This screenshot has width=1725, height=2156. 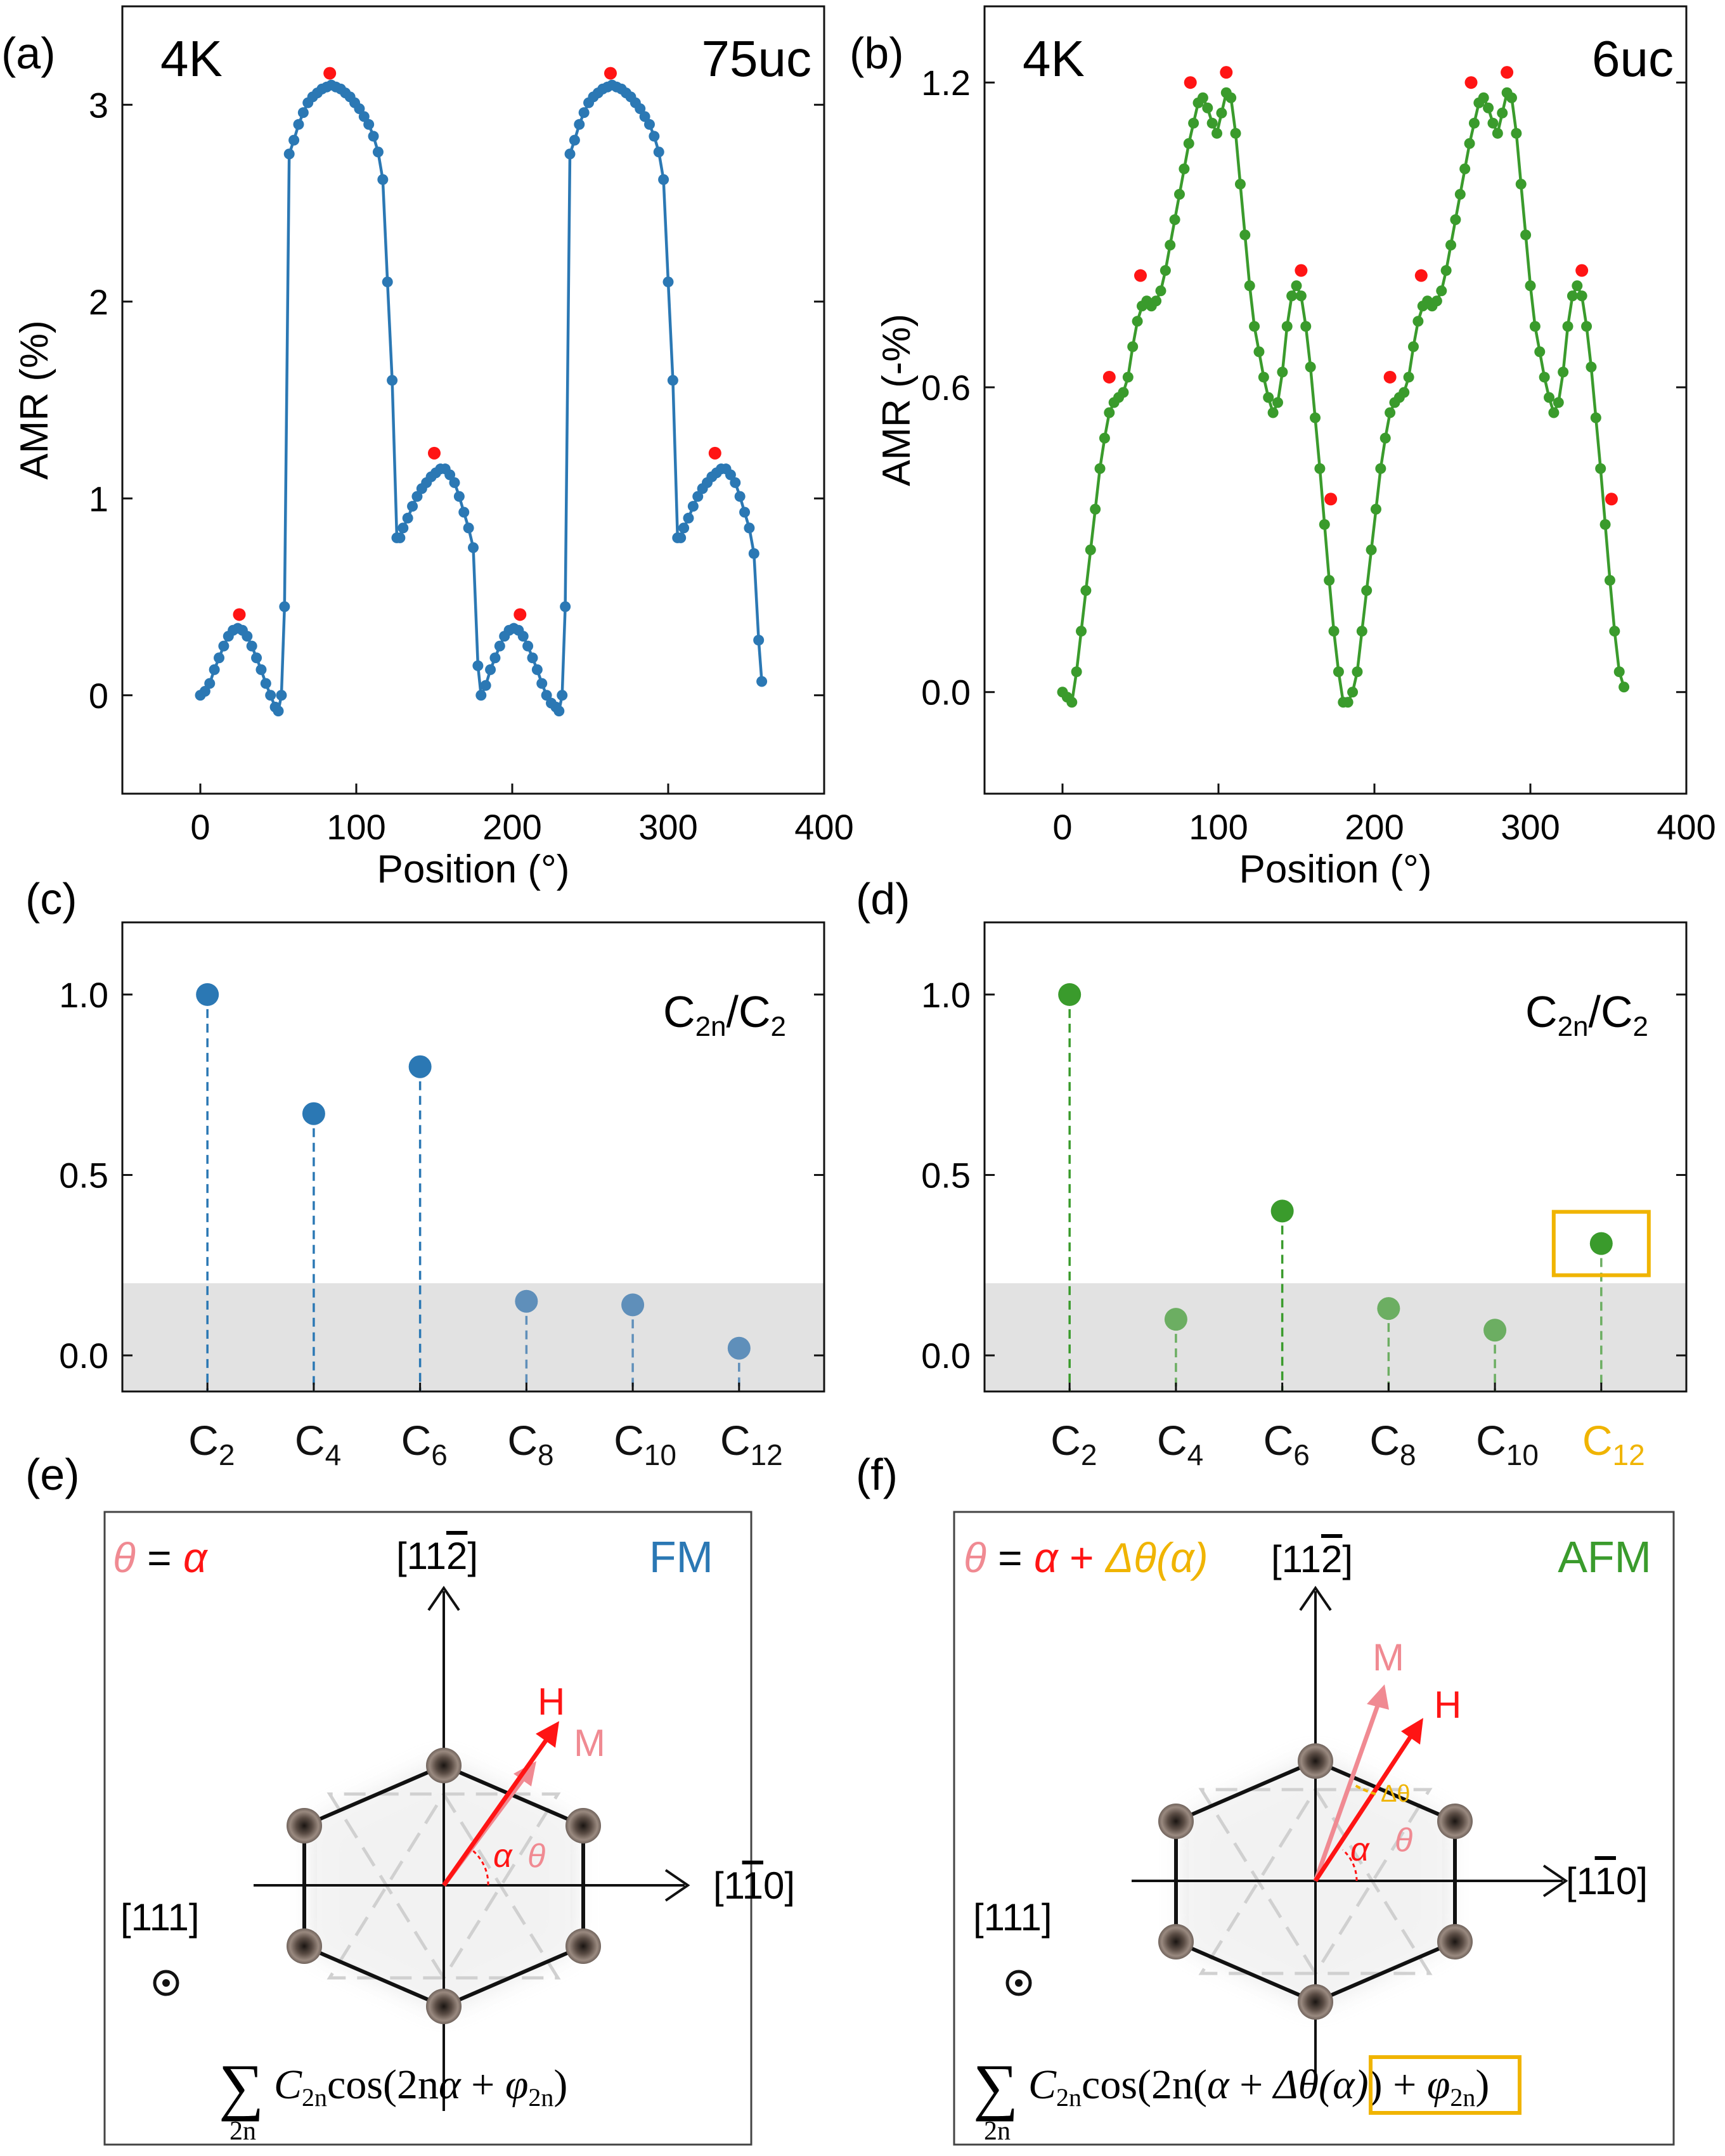 What do you see at coordinates (355, 827) in the screenshot?
I see `x-tick-label: 100` at bounding box center [355, 827].